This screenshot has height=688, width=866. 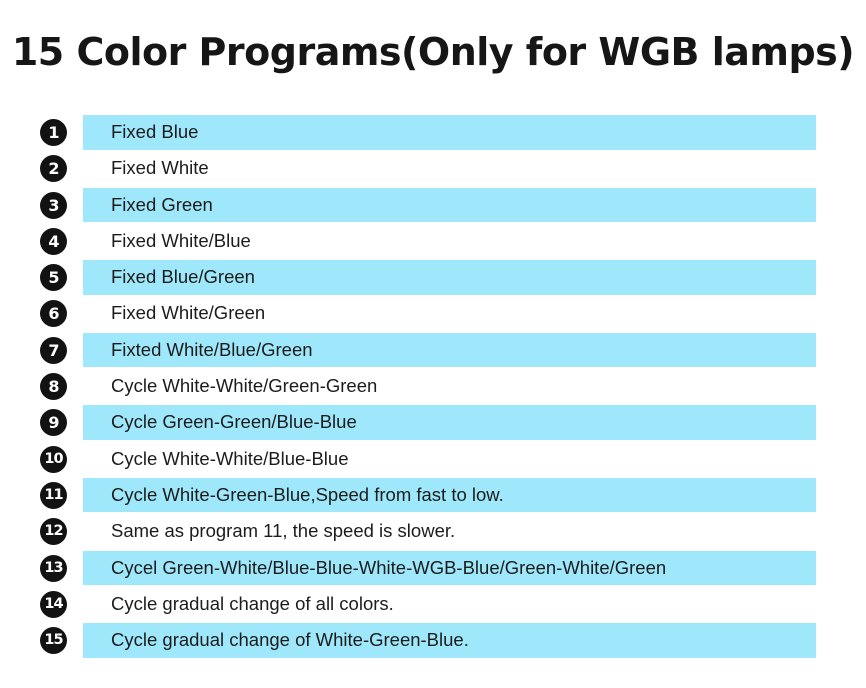 What do you see at coordinates (433, 459) in the screenshot?
I see `program-row-10: 10 Cycle White-White/Blue-Blue` at bounding box center [433, 459].